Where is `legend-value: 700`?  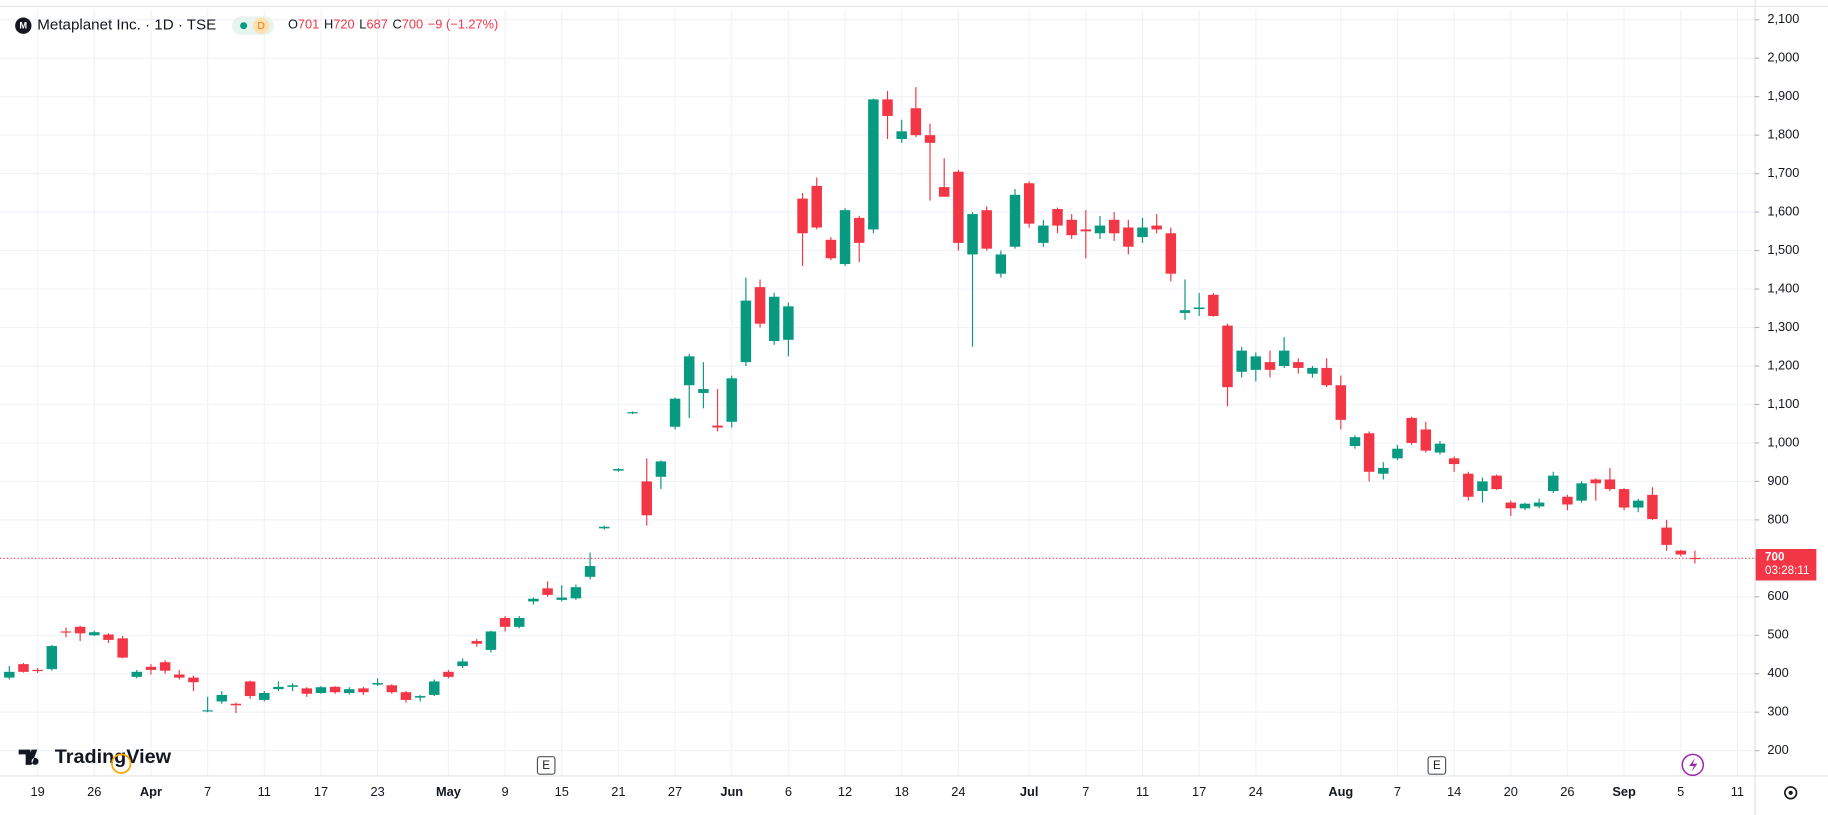 legend-value: 700 is located at coordinates (412, 24).